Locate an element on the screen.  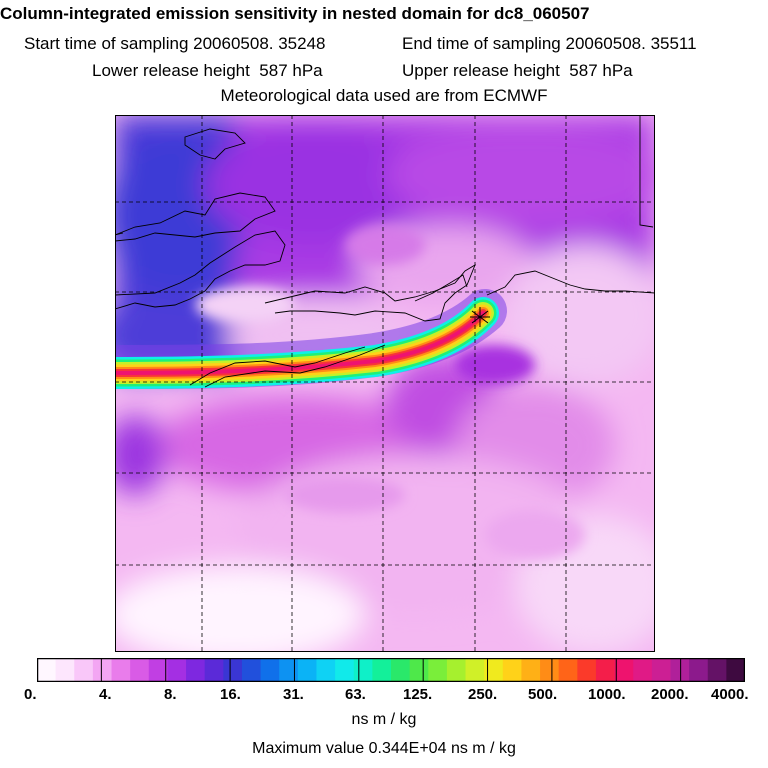
upper-height-line: Upper release height 587 hPa is located at coordinates (517, 71).